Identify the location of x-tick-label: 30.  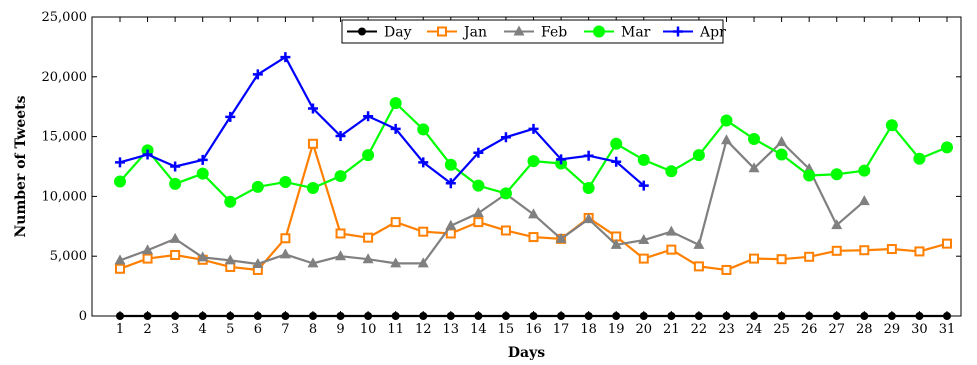
(919, 329).